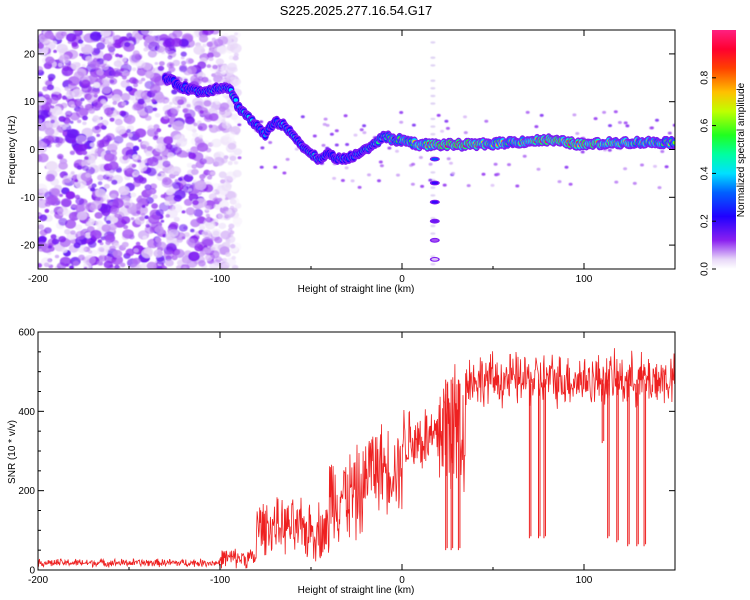  What do you see at coordinates (705, 269) in the screenshot?
I see `colorbar-tick-label: 0.0` at bounding box center [705, 269].